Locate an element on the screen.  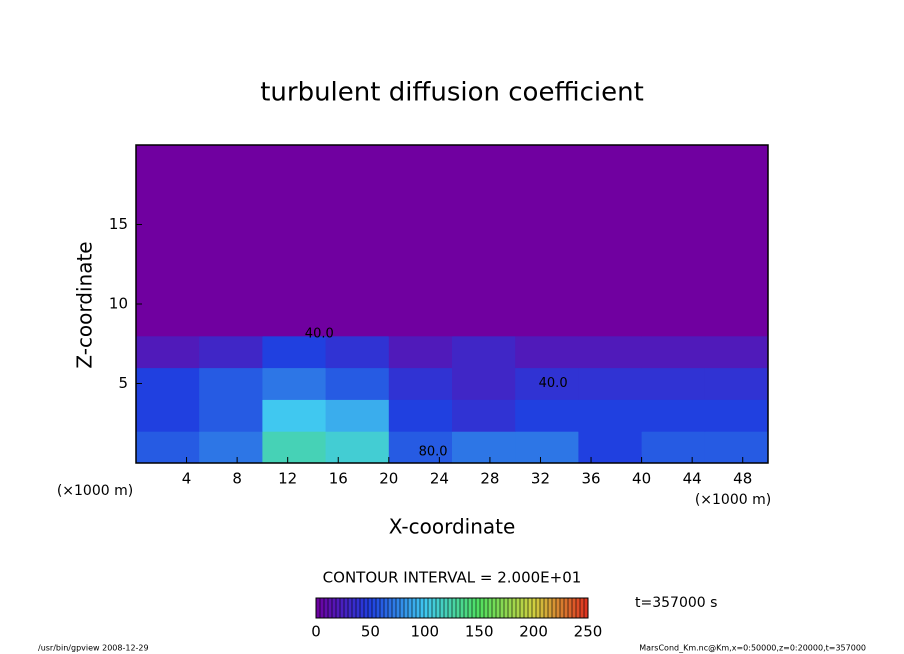
contour-label: 40.0 is located at coordinates (319, 334).